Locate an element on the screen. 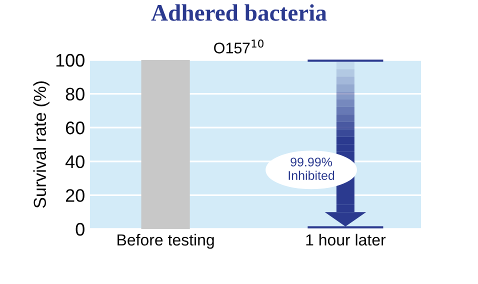  y-tick-label: 0 is located at coordinates (80, 229).